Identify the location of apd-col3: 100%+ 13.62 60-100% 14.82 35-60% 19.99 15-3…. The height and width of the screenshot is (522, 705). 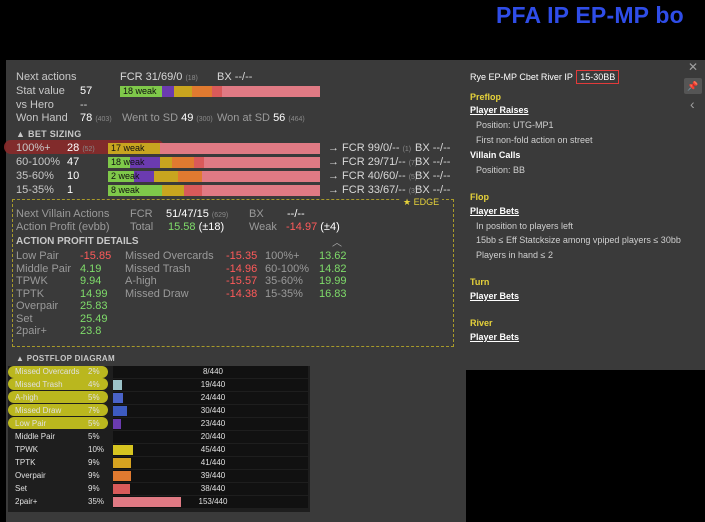
(308, 275).